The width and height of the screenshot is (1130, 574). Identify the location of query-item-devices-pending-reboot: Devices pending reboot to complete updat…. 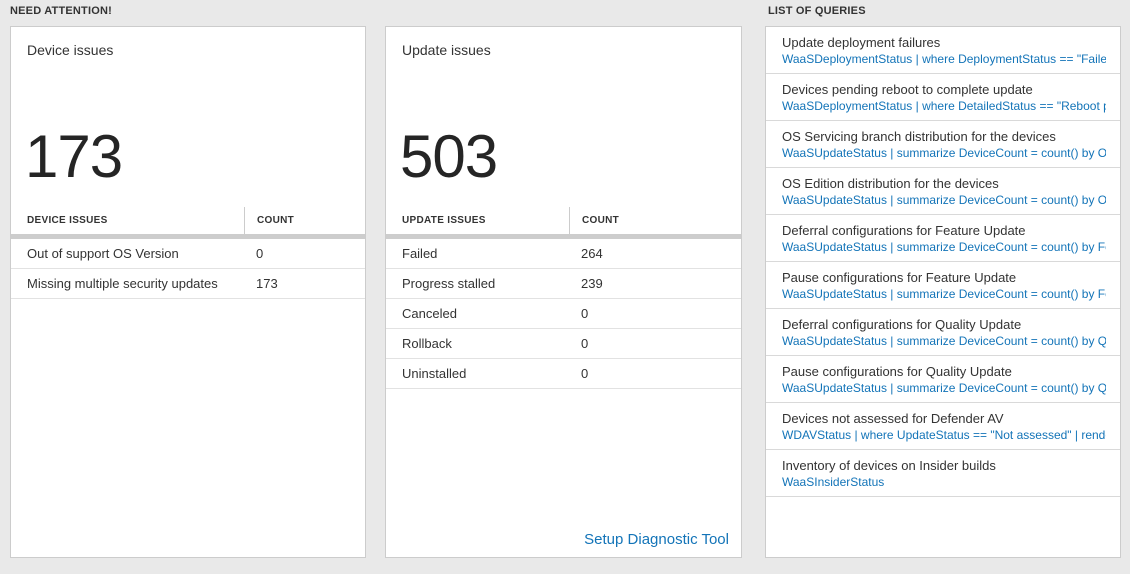
(943, 97).